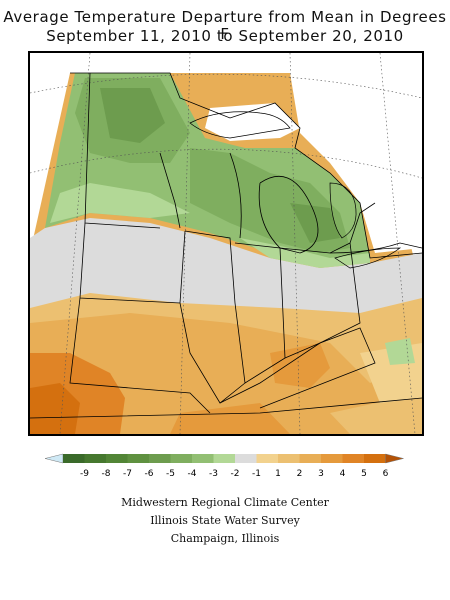  Describe the element at coordinates (54, 458) in the screenshot. I see `legend-low-arrow` at that location.